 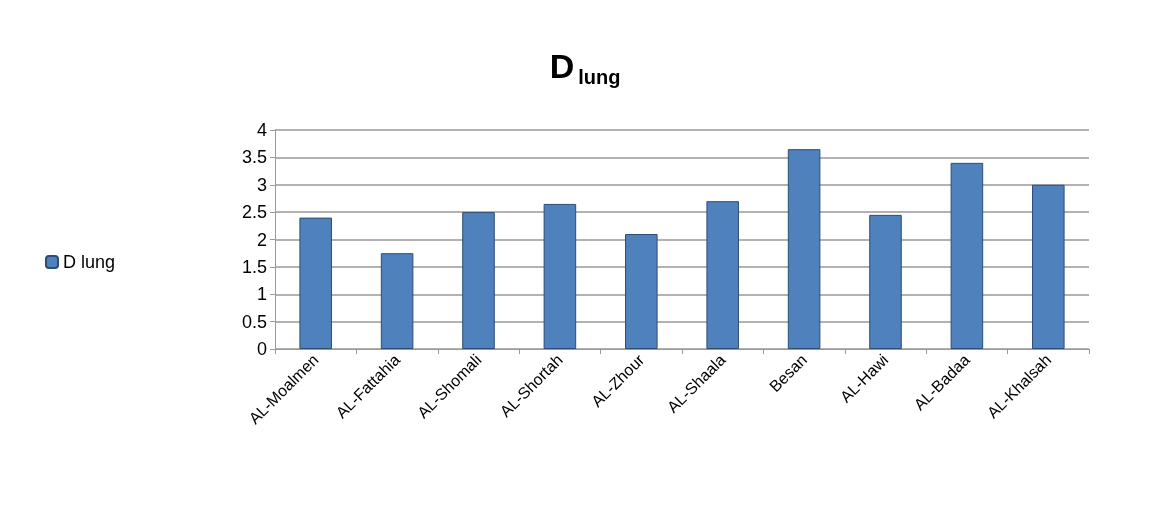 What do you see at coordinates (89, 262) in the screenshot?
I see `legend-label: D lung` at bounding box center [89, 262].